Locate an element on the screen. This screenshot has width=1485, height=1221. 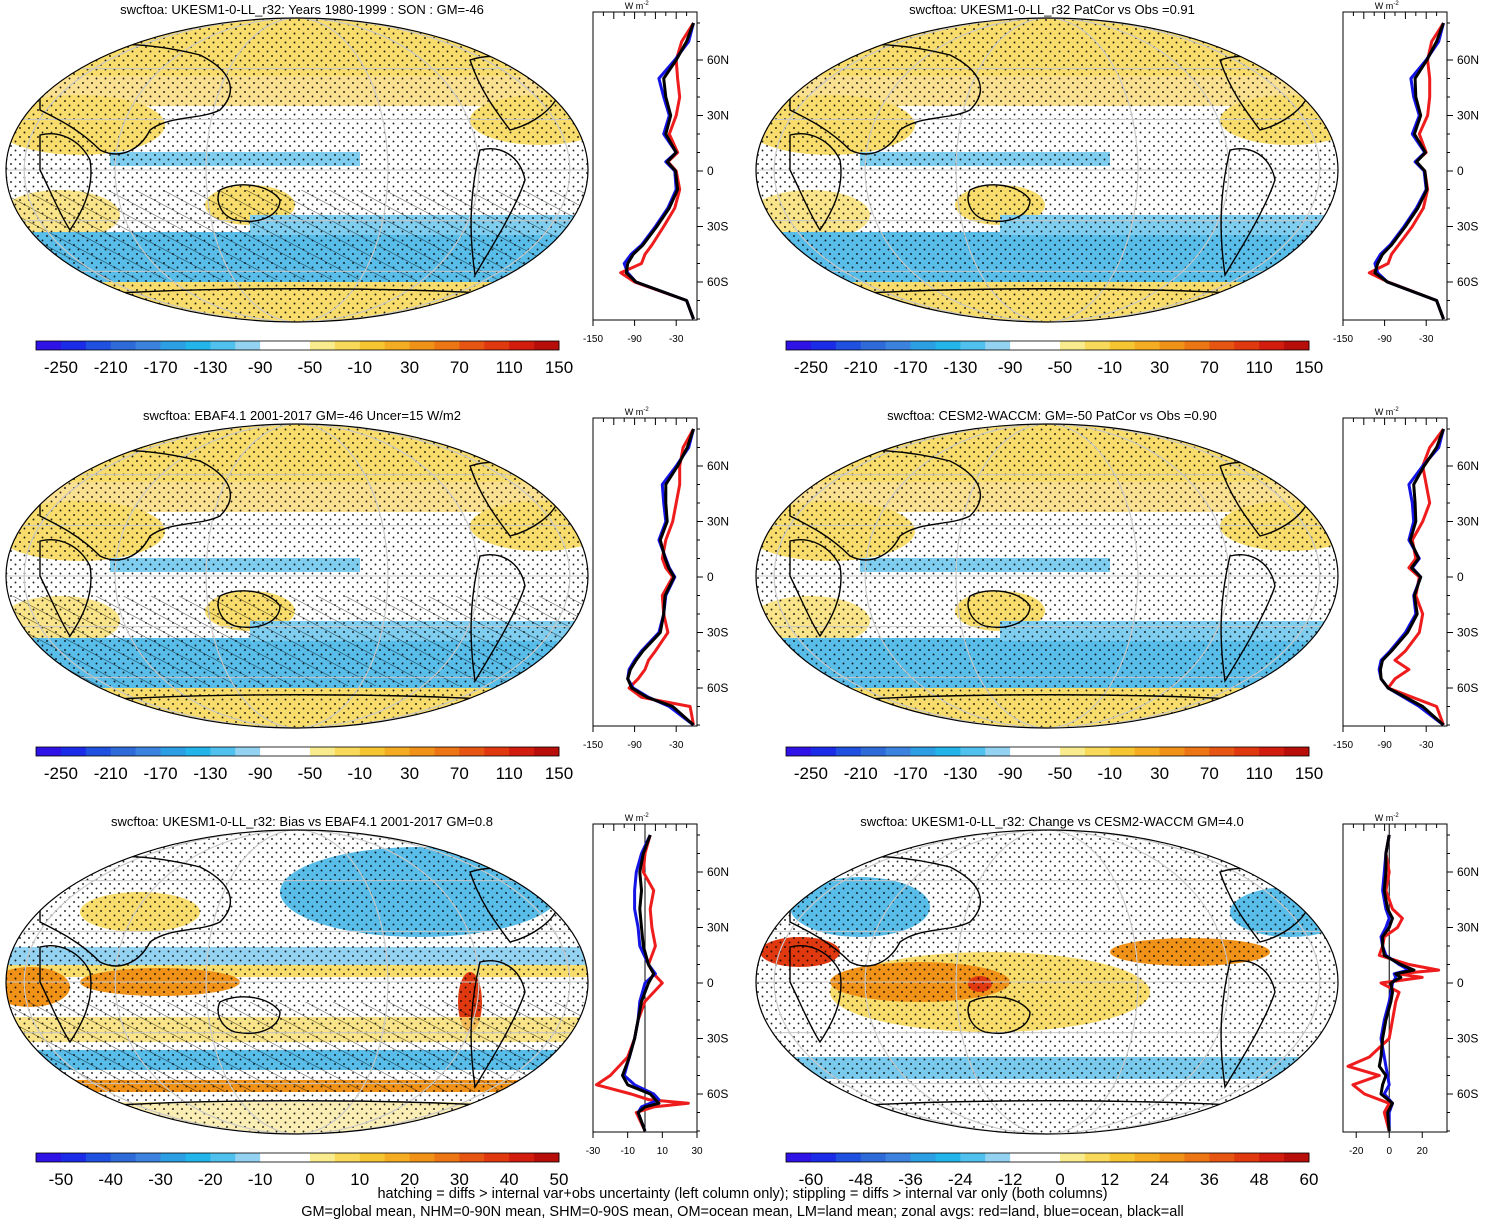
zonal-panel-1: W m -2 -150 -90 -30 60N 30N 0 30S 60S is located at coordinates (656, 173).